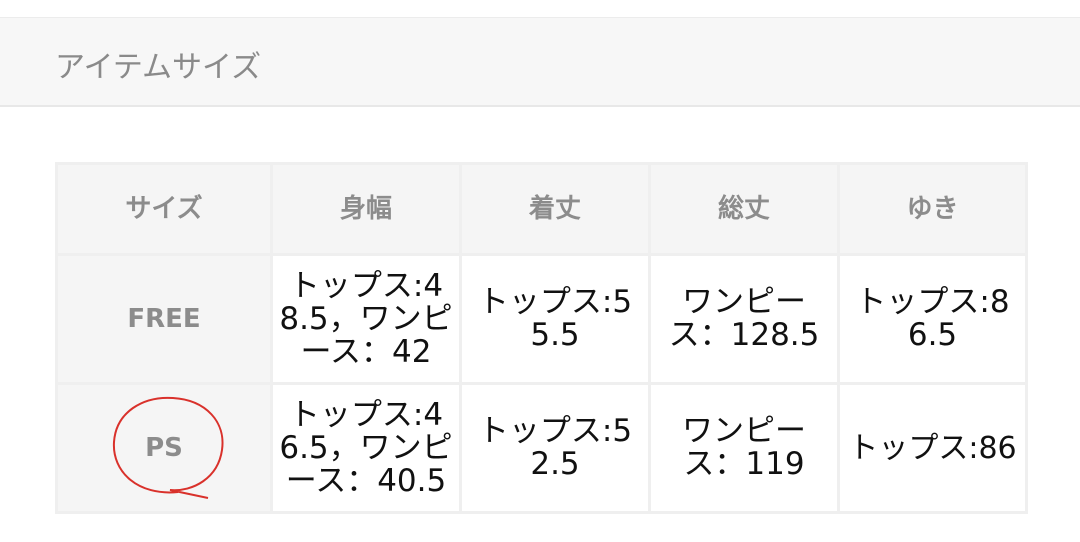 The image size is (1080, 542). Describe the element at coordinates (366, 209) in the screenshot. I see `header-width: 身幅` at that location.